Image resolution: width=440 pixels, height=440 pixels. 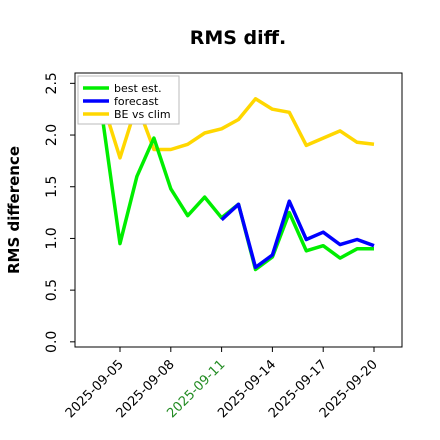 I want to click on series-line-be-vs-clim, so click(x=238, y=128).